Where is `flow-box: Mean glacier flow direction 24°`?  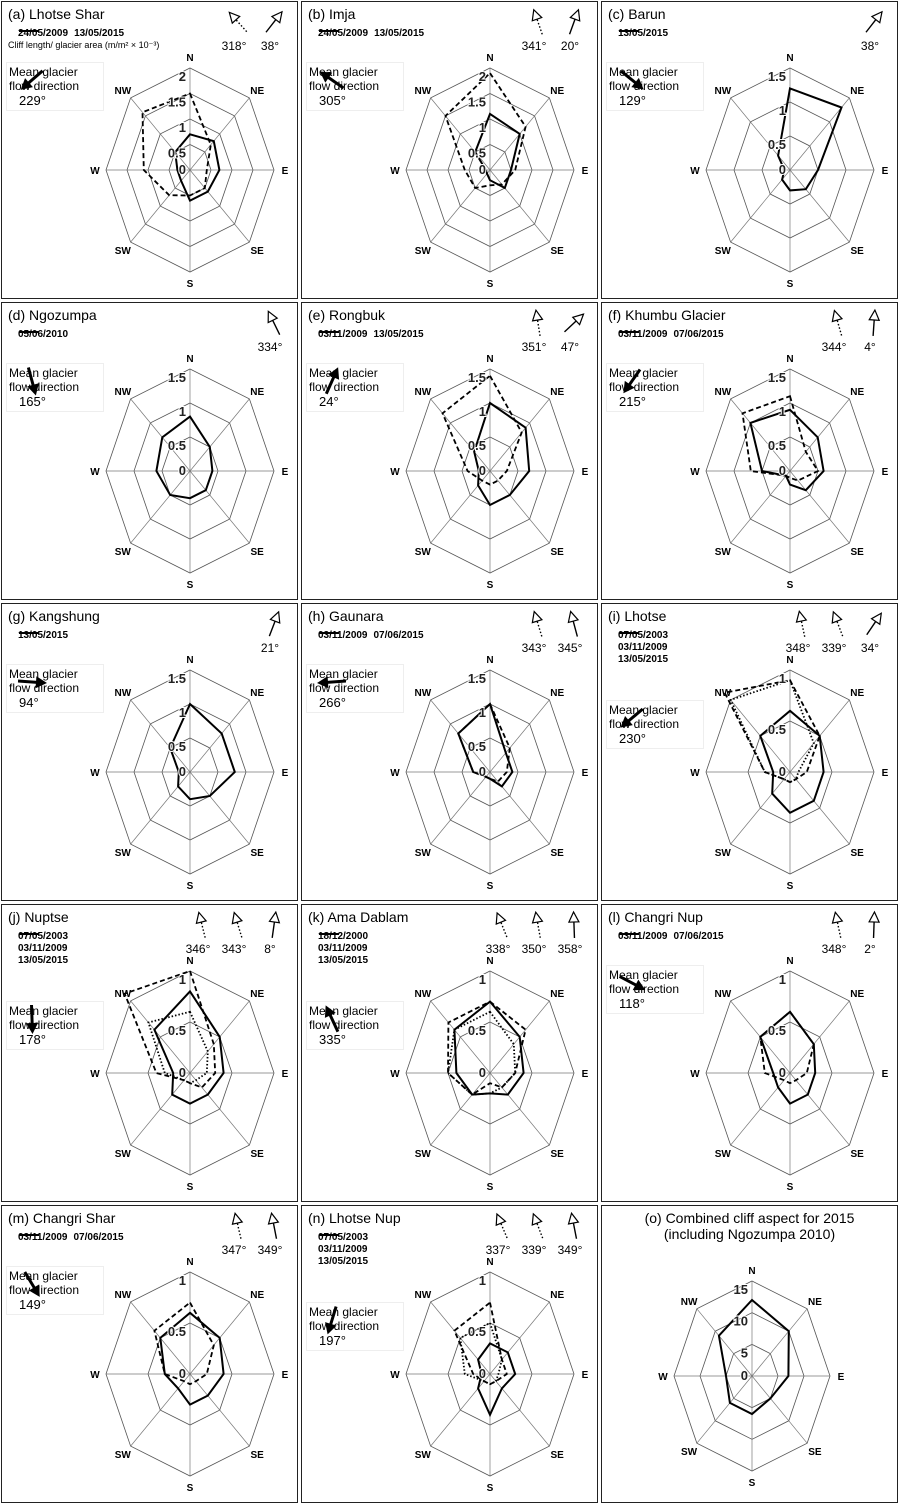 flow-box: Mean glacier flow direction 24° is located at coordinates (355, 387).